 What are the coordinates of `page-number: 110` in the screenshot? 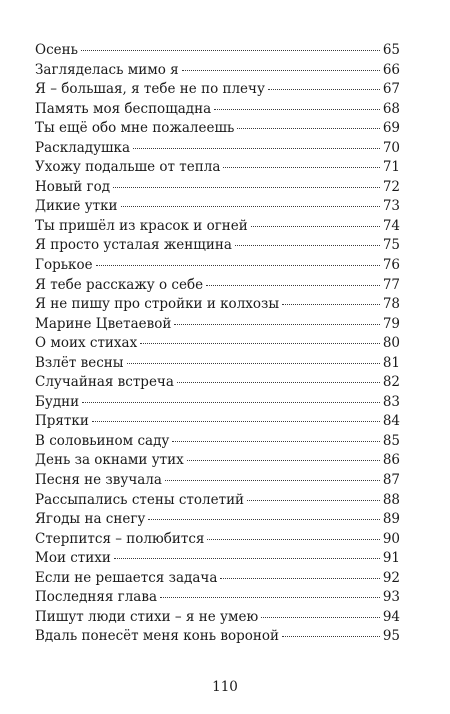 It's located at (225, 687).